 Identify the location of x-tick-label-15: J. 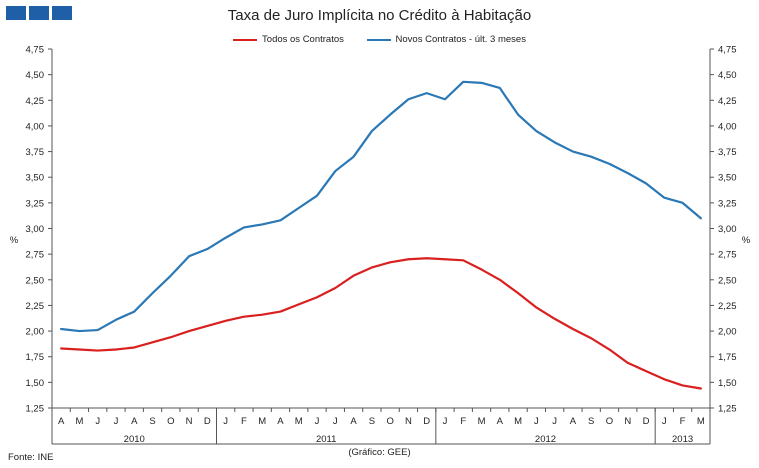
(335, 421).